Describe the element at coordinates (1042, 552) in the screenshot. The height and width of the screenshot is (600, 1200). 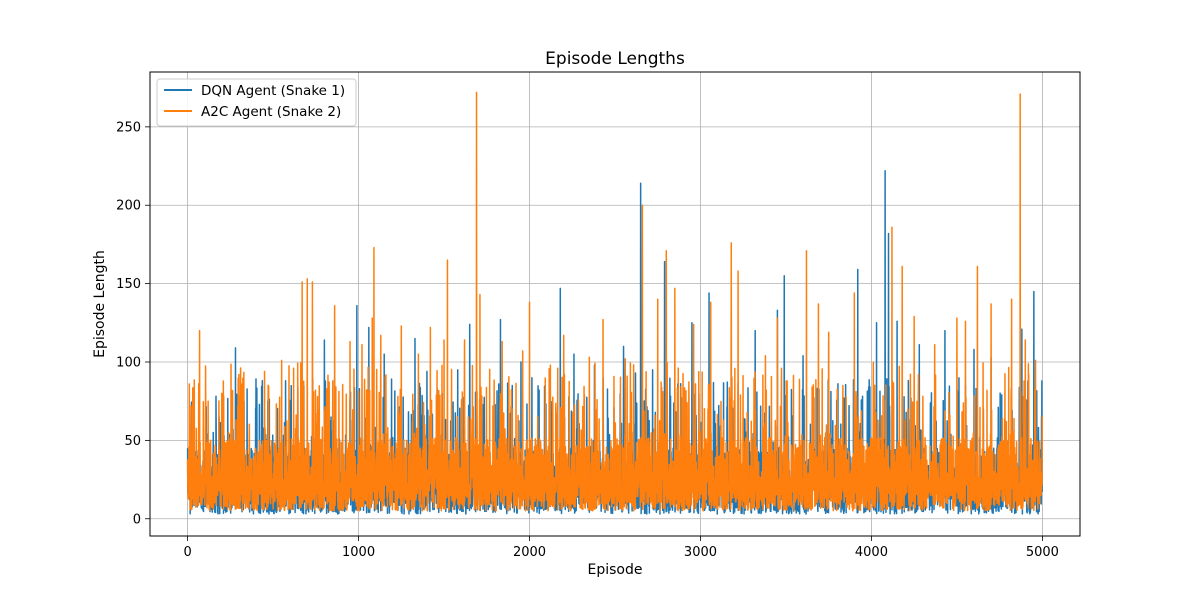
I see `x-tick-label: 5000` at that location.